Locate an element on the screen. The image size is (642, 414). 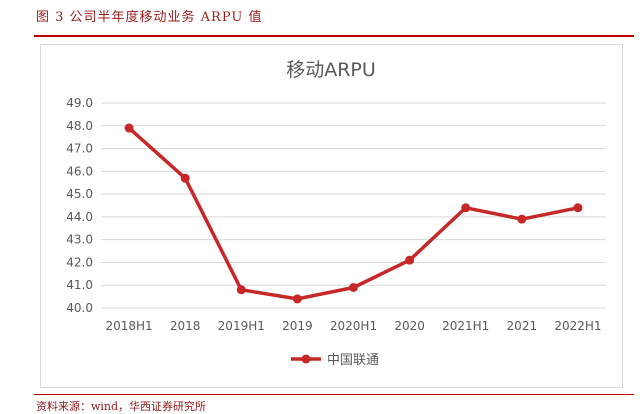
y-tick-label: 44.0 is located at coordinates (79, 217).